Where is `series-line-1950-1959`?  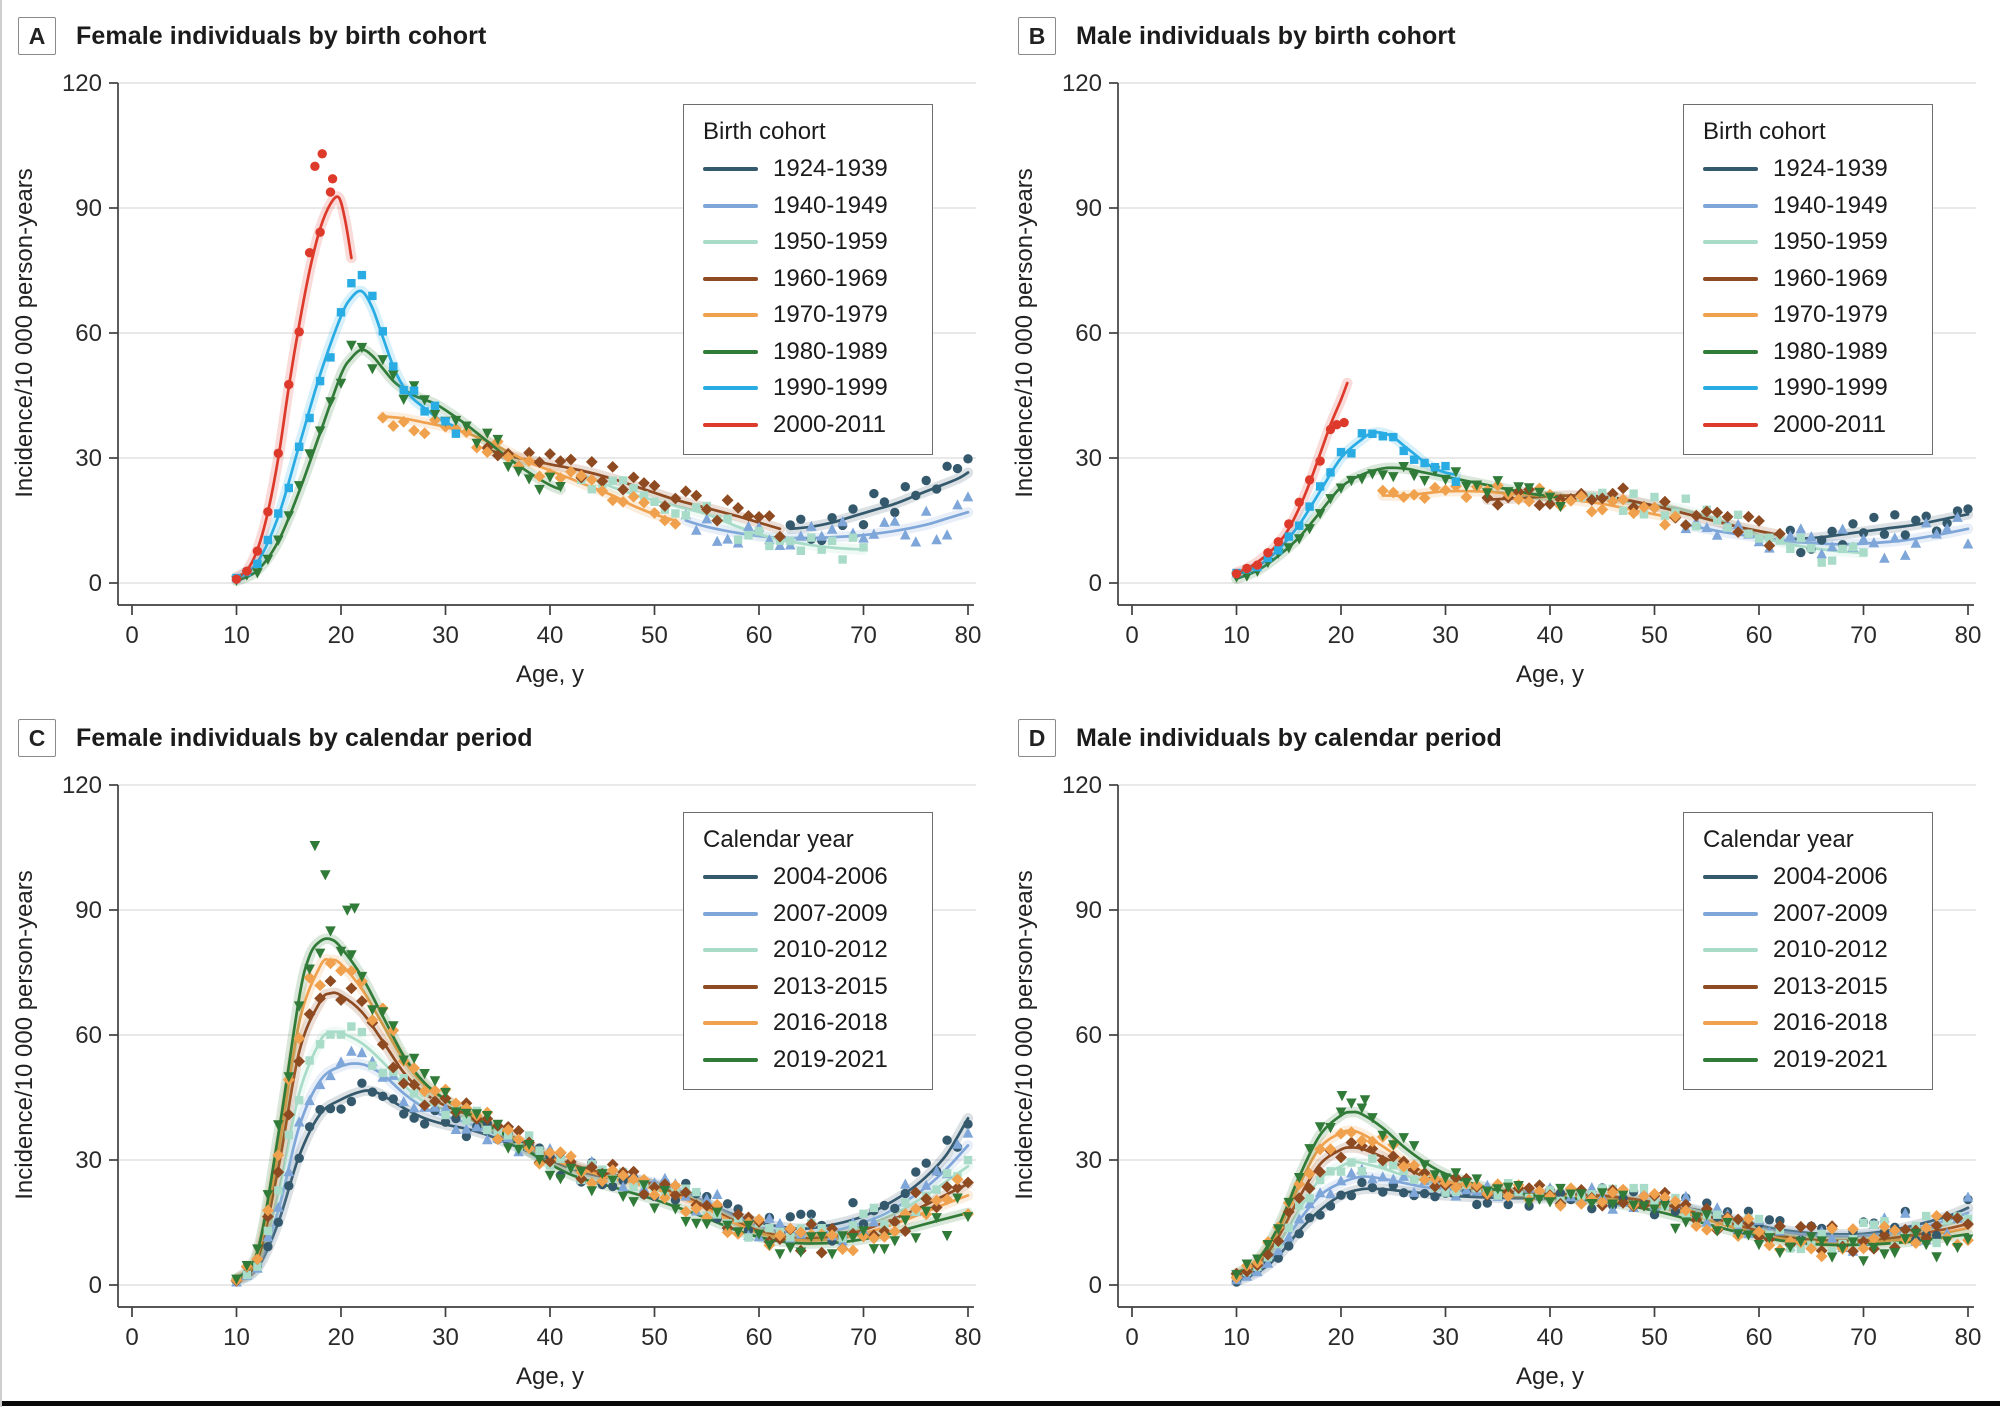
series-line-1950-1959 is located at coordinates (1722, 524).